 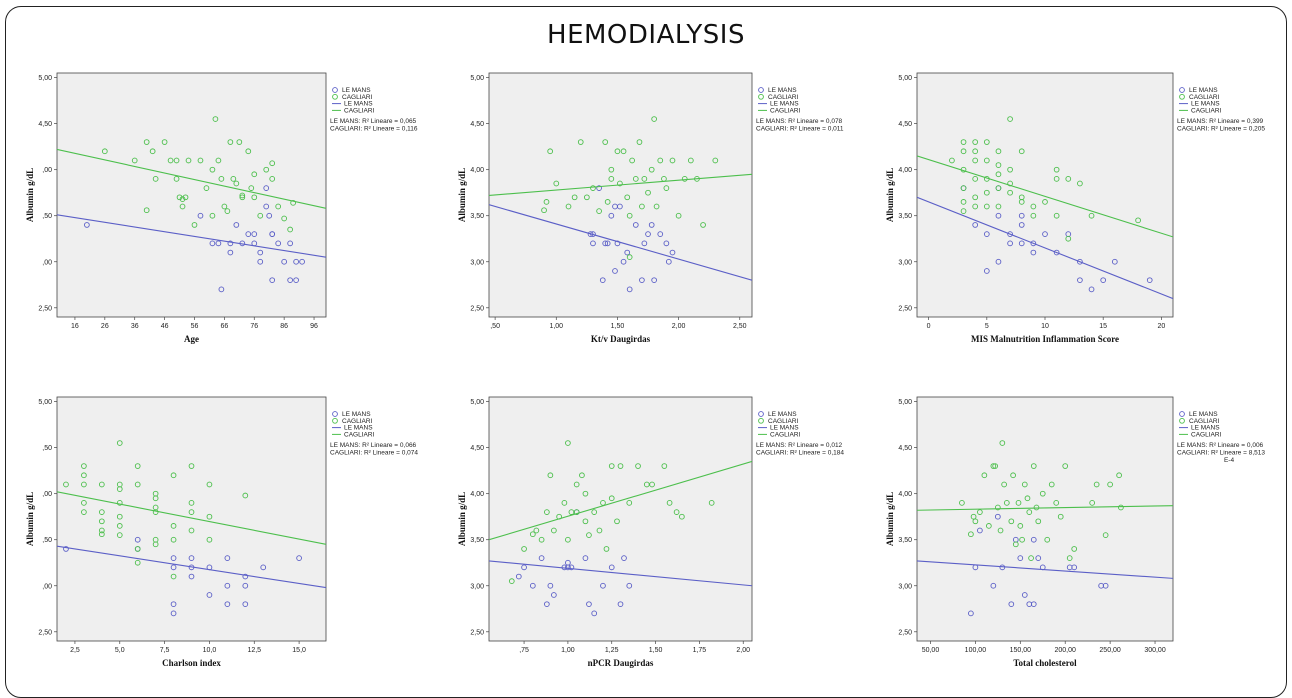 I want to click on fit-line-le-mans, so click(x=191, y=236).